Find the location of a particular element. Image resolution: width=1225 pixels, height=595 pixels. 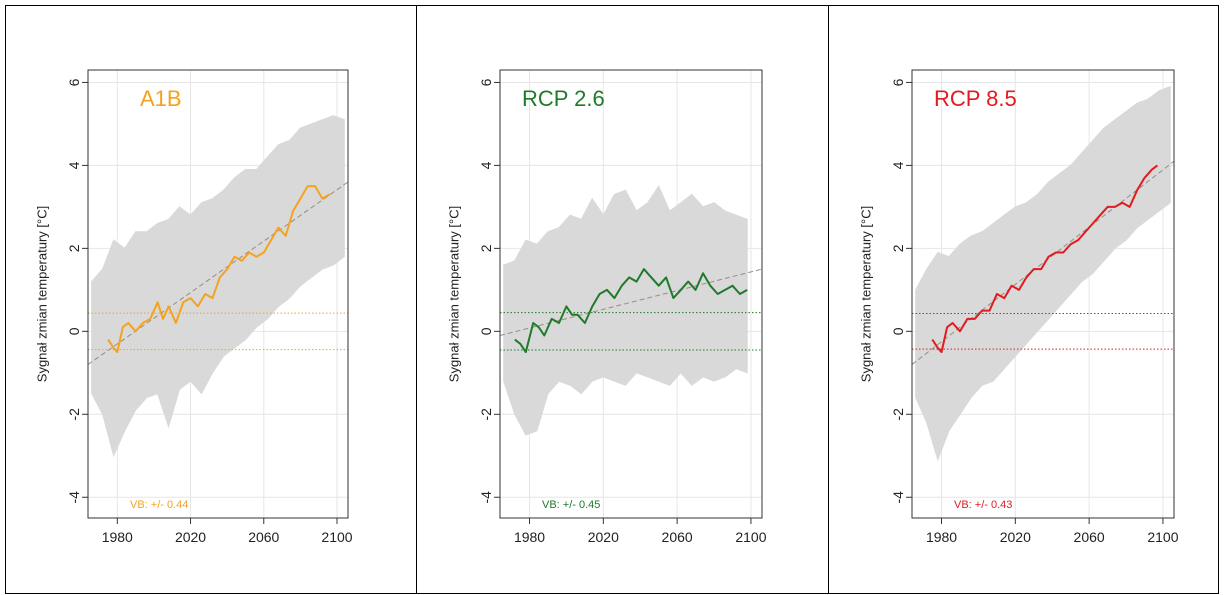

chart-title: RCP 8.5 is located at coordinates (975, 98).